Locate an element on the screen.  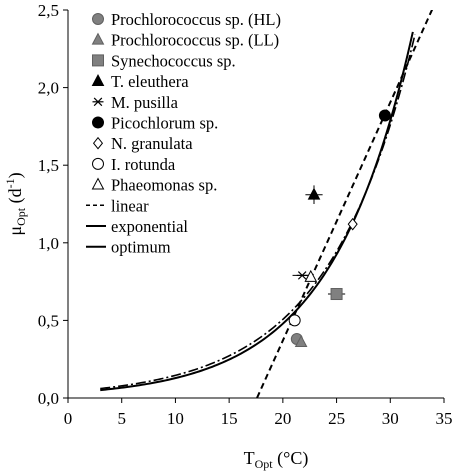
x-tick-label: 25 is located at coordinates (336, 418).